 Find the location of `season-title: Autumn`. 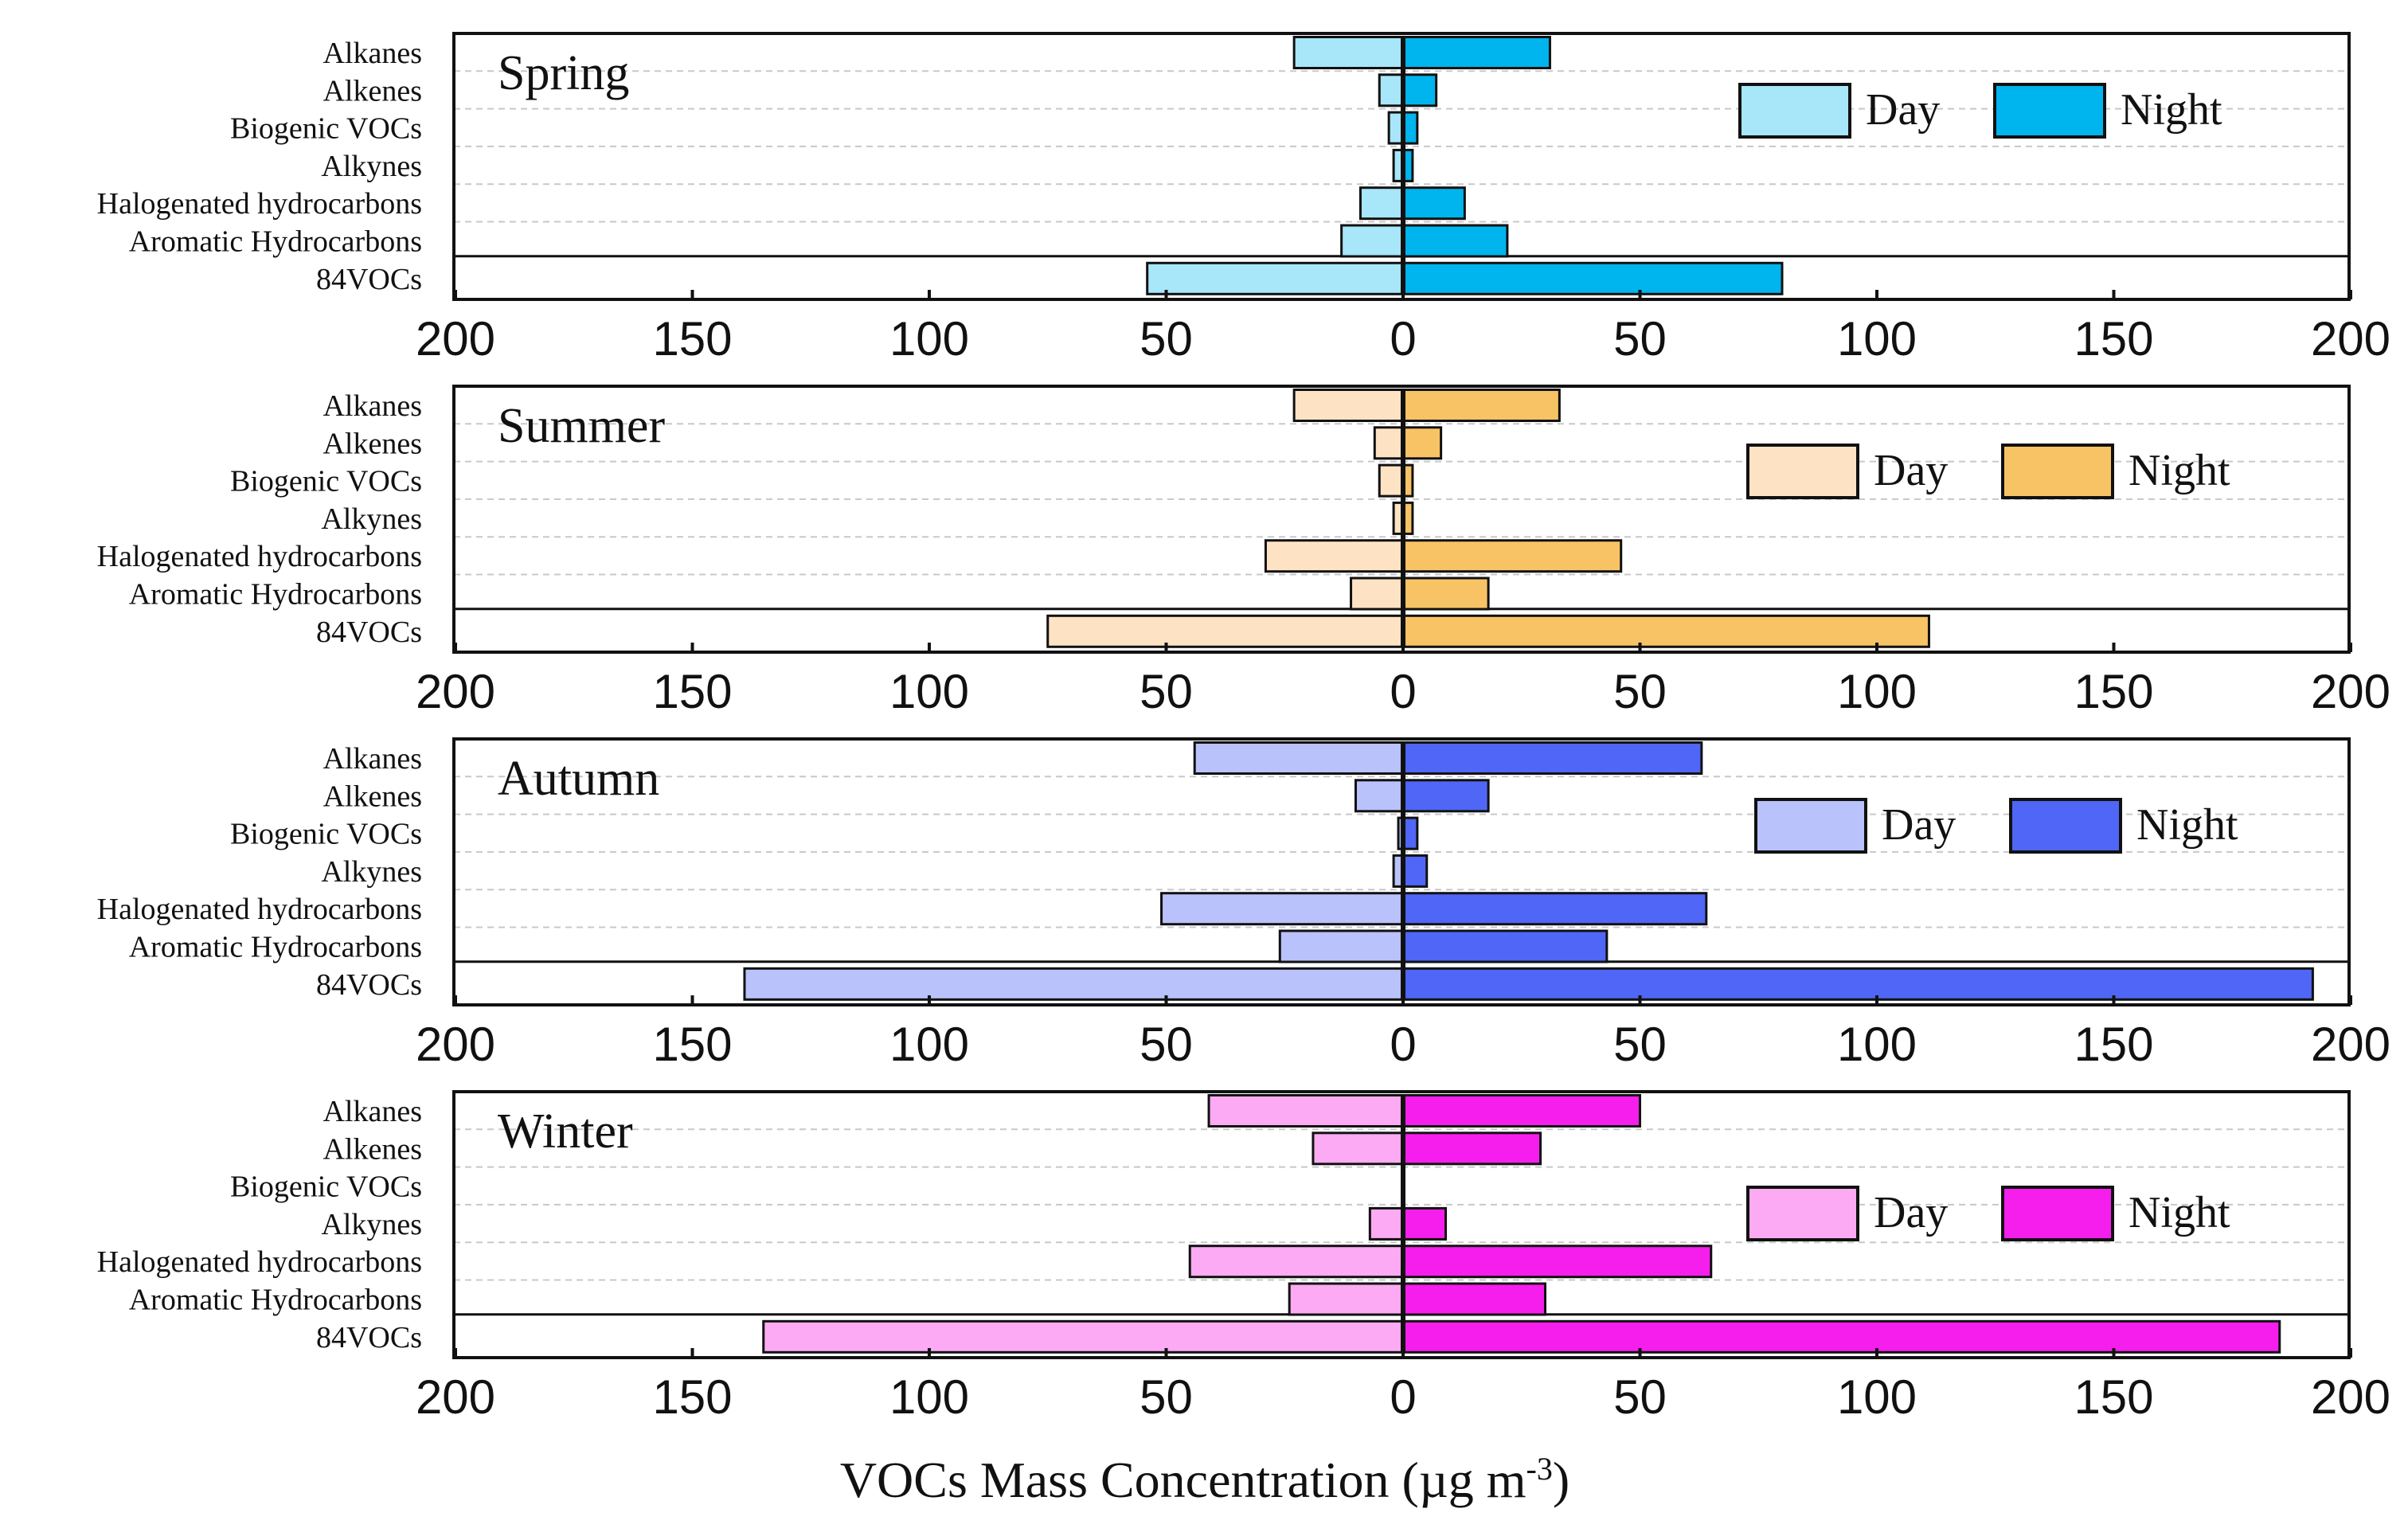

season-title: Autumn is located at coordinates (578, 779).